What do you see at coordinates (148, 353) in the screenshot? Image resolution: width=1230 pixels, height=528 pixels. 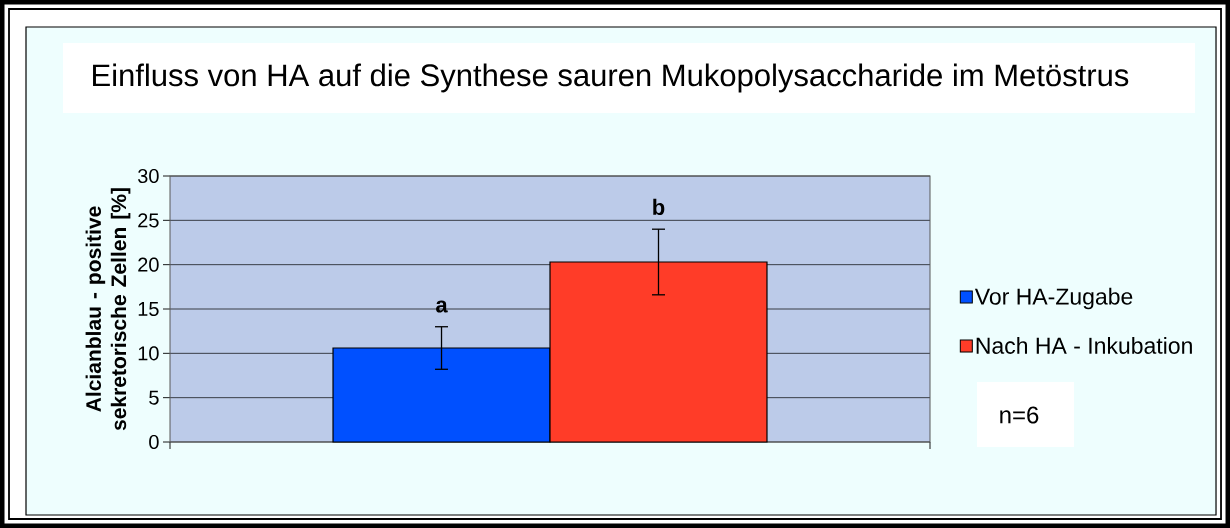 I see `y-tick-label: 10` at bounding box center [148, 353].